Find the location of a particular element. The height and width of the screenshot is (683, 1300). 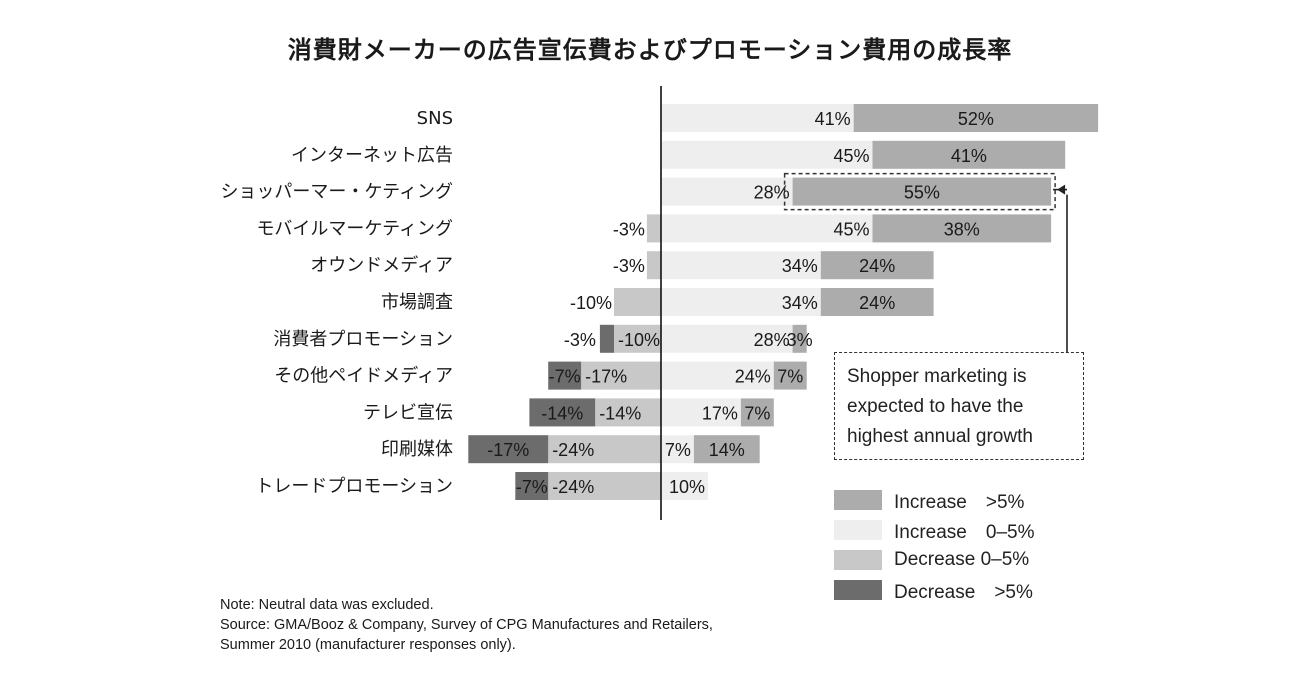

category-label: その他ペイドメディア is located at coordinates (363, 376).